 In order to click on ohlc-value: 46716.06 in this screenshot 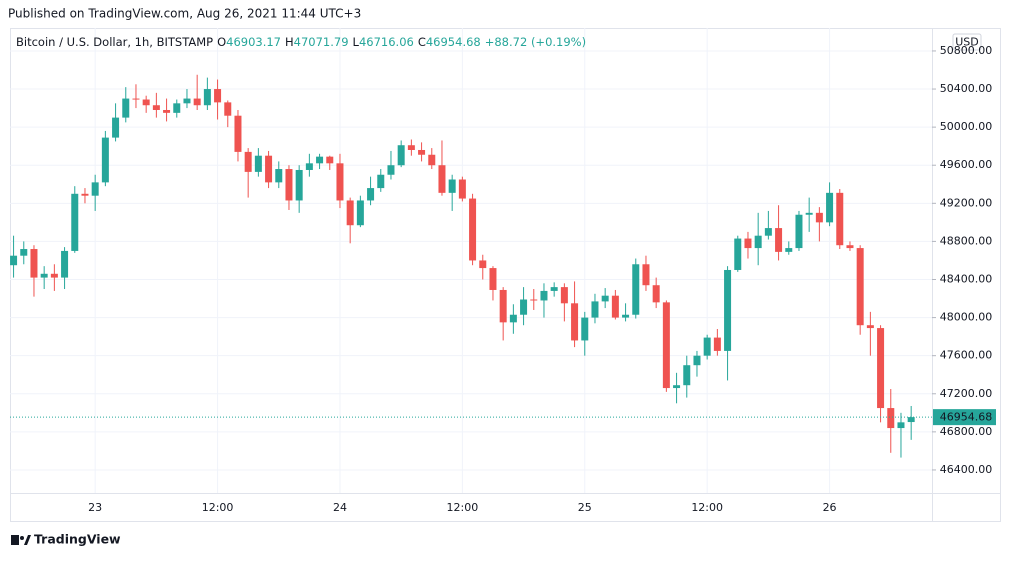, I will do `click(386, 42)`.